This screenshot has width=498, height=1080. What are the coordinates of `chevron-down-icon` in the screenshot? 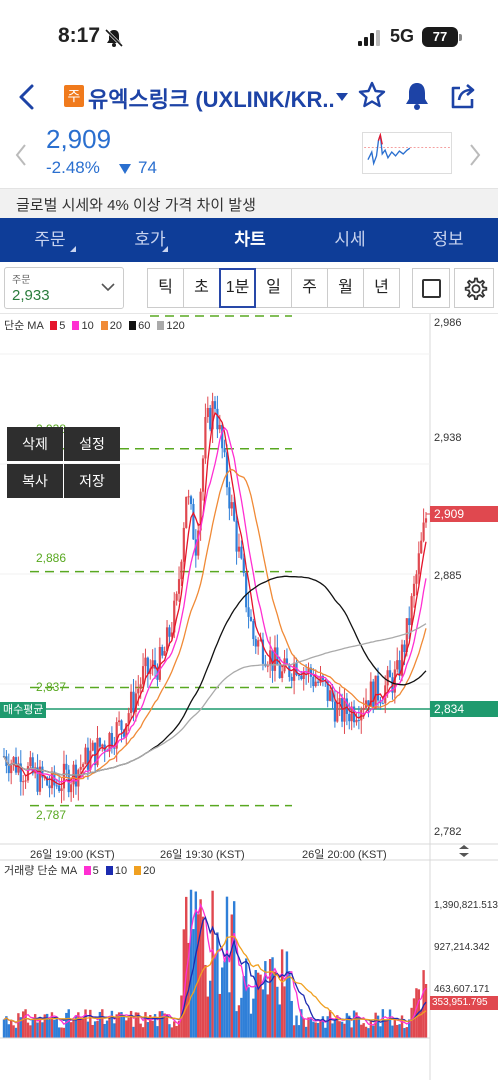 It's located at (108, 287).